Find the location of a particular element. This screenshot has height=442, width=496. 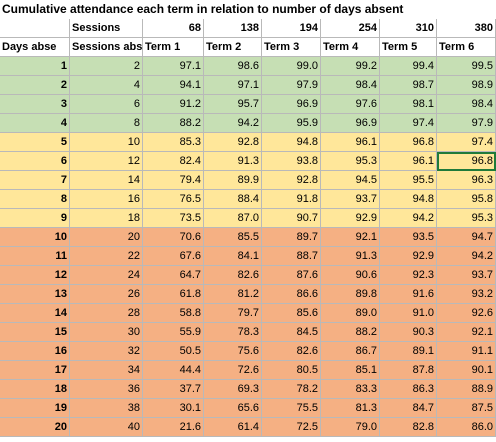

attendance-percent-cell: 88.9 is located at coordinates (466, 389).